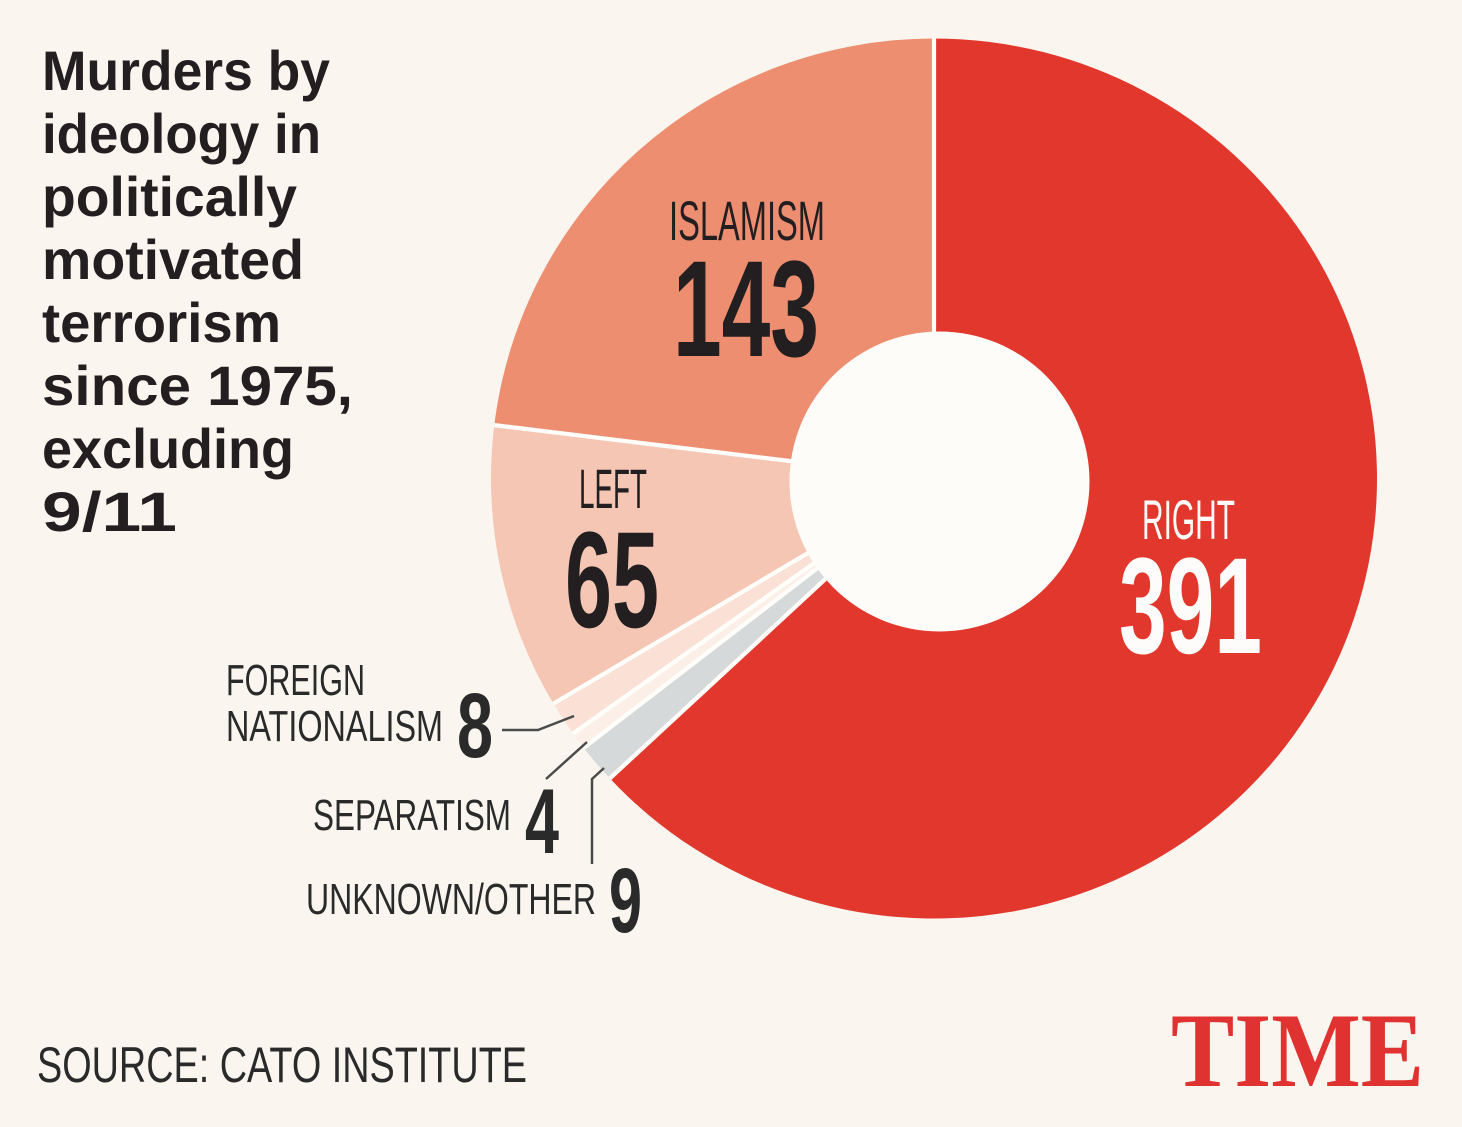  Describe the element at coordinates (168, 448) in the screenshot. I see `svg-text: excluding` at that location.